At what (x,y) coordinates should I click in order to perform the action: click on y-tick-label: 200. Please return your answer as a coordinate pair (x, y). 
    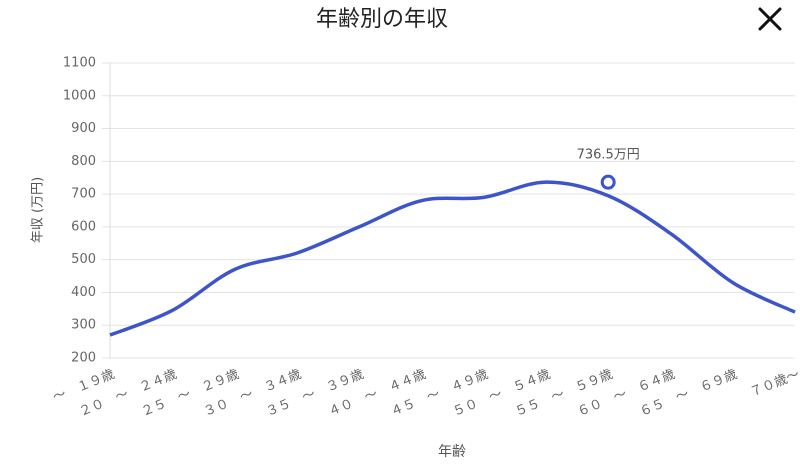
    Looking at the image, I should click on (83, 358).